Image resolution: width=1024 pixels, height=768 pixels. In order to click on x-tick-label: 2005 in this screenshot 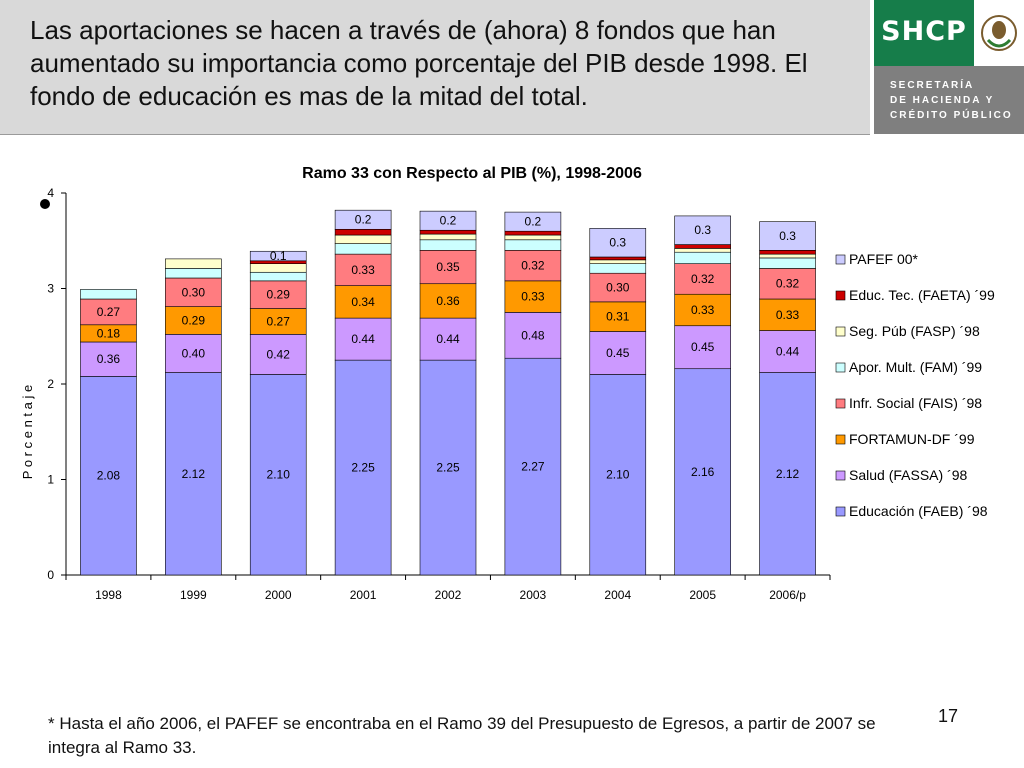, I will do `click(702, 595)`.